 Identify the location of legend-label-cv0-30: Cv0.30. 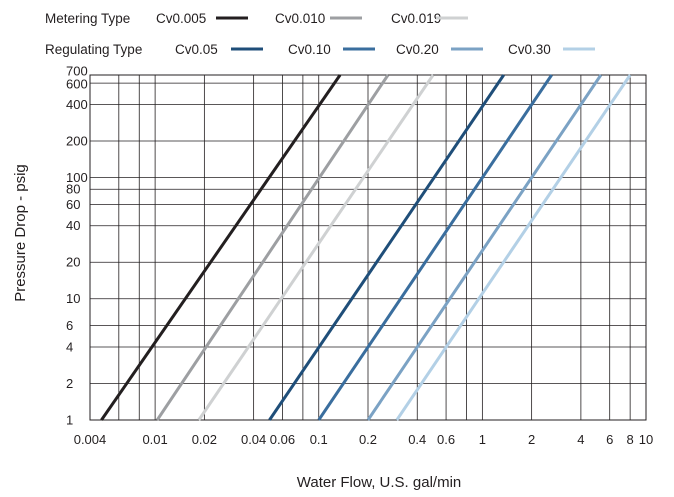
(529, 49).